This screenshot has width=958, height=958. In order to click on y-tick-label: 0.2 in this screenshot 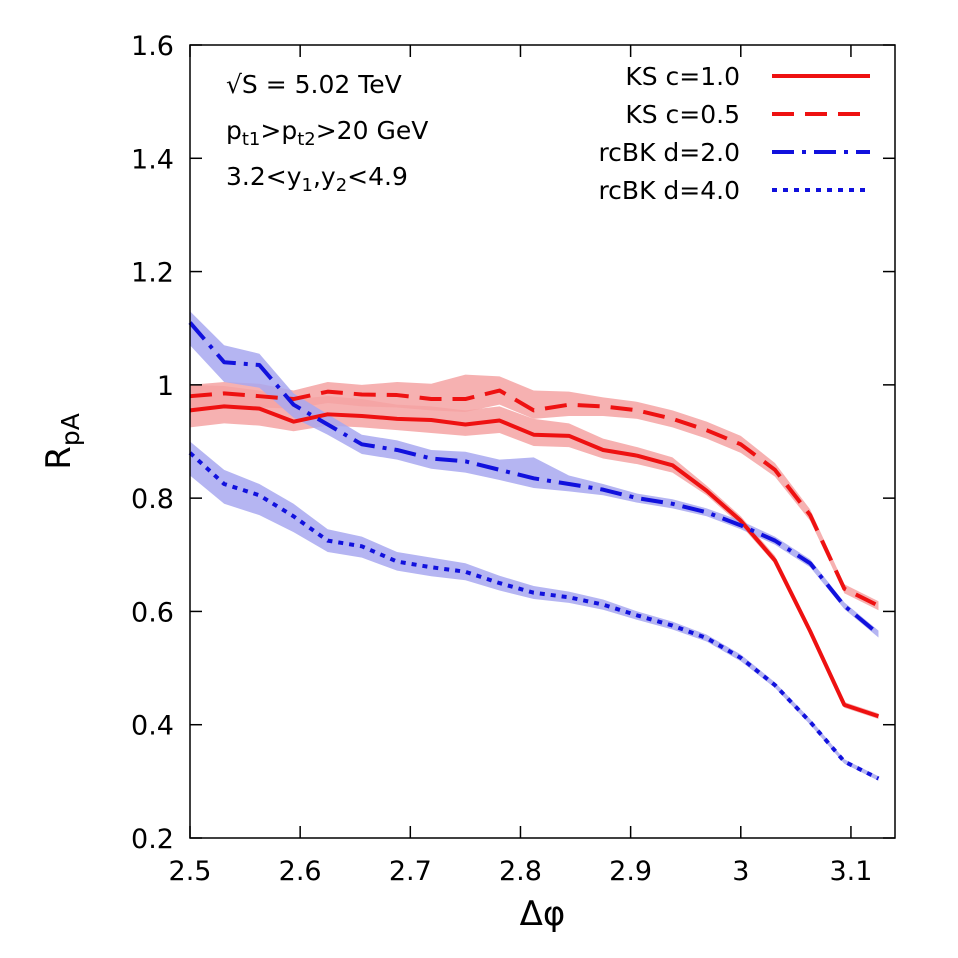, I will do `click(152, 839)`.